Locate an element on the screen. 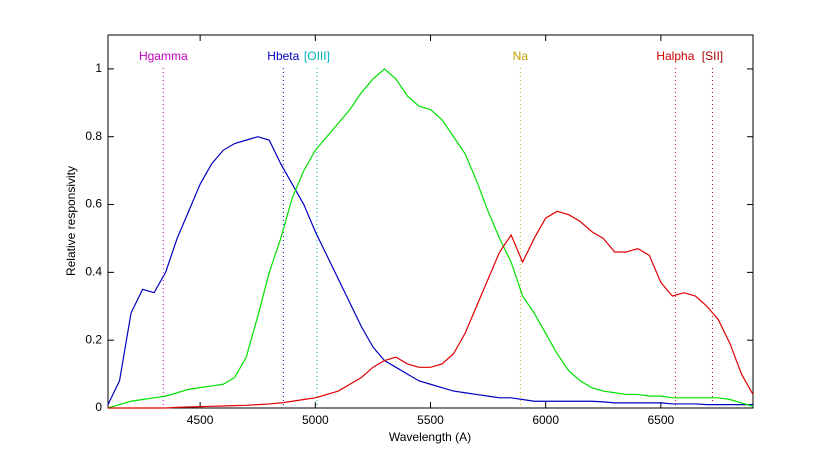  y-tick-label: 0 is located at coordinates (98, 407).